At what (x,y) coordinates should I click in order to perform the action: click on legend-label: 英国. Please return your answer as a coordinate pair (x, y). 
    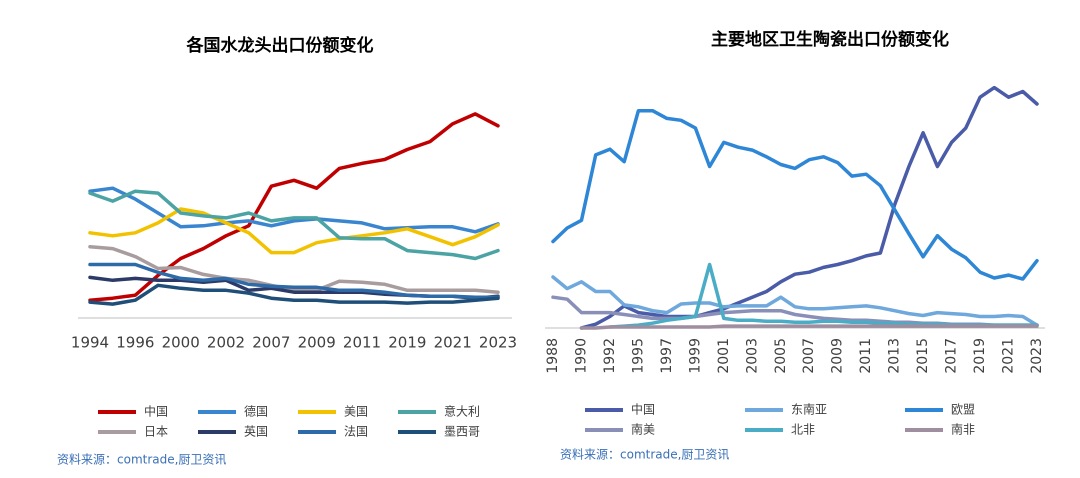
    Looking at the image, I should click on (256, 432).